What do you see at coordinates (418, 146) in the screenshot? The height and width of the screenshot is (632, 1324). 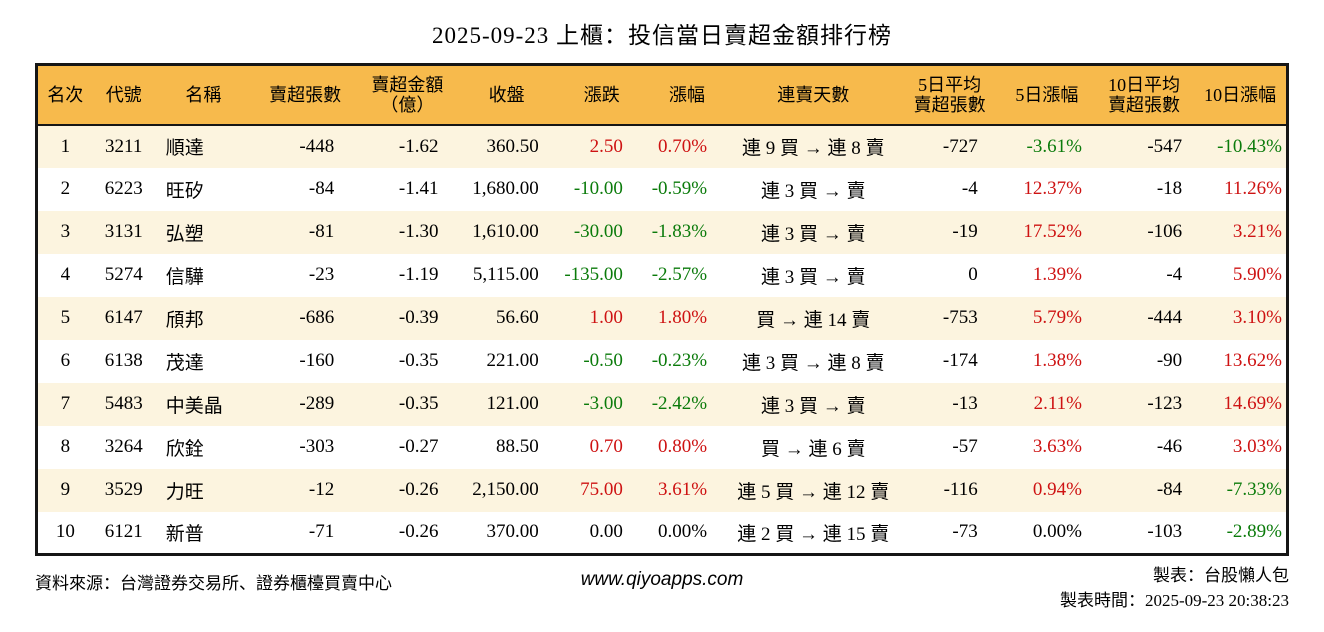 I see `cell-sell_amount: -1.62` at bounding box center [418, 146].